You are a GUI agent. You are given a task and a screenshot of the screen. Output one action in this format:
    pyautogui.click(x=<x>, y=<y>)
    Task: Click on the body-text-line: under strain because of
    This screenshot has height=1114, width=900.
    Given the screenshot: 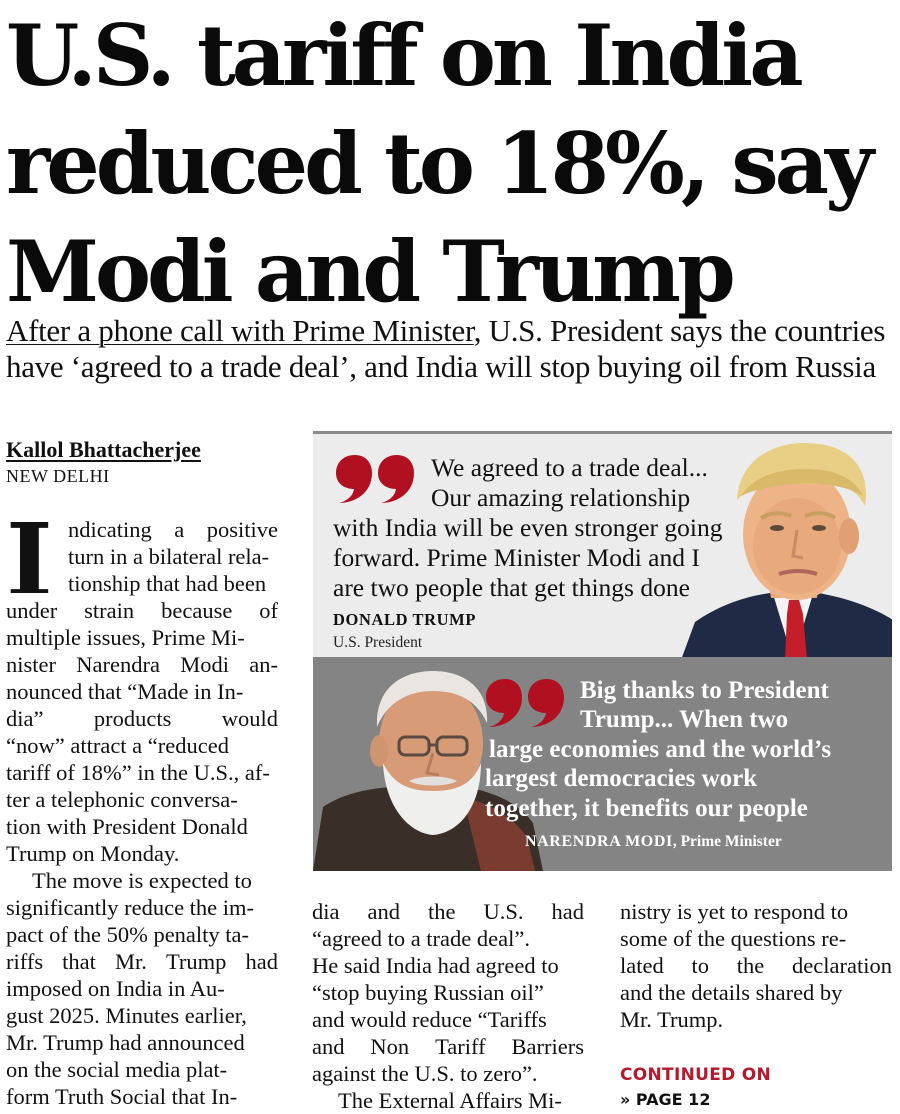 What is the action you would take?
    pyautogui.click(x=142, y=610)
    